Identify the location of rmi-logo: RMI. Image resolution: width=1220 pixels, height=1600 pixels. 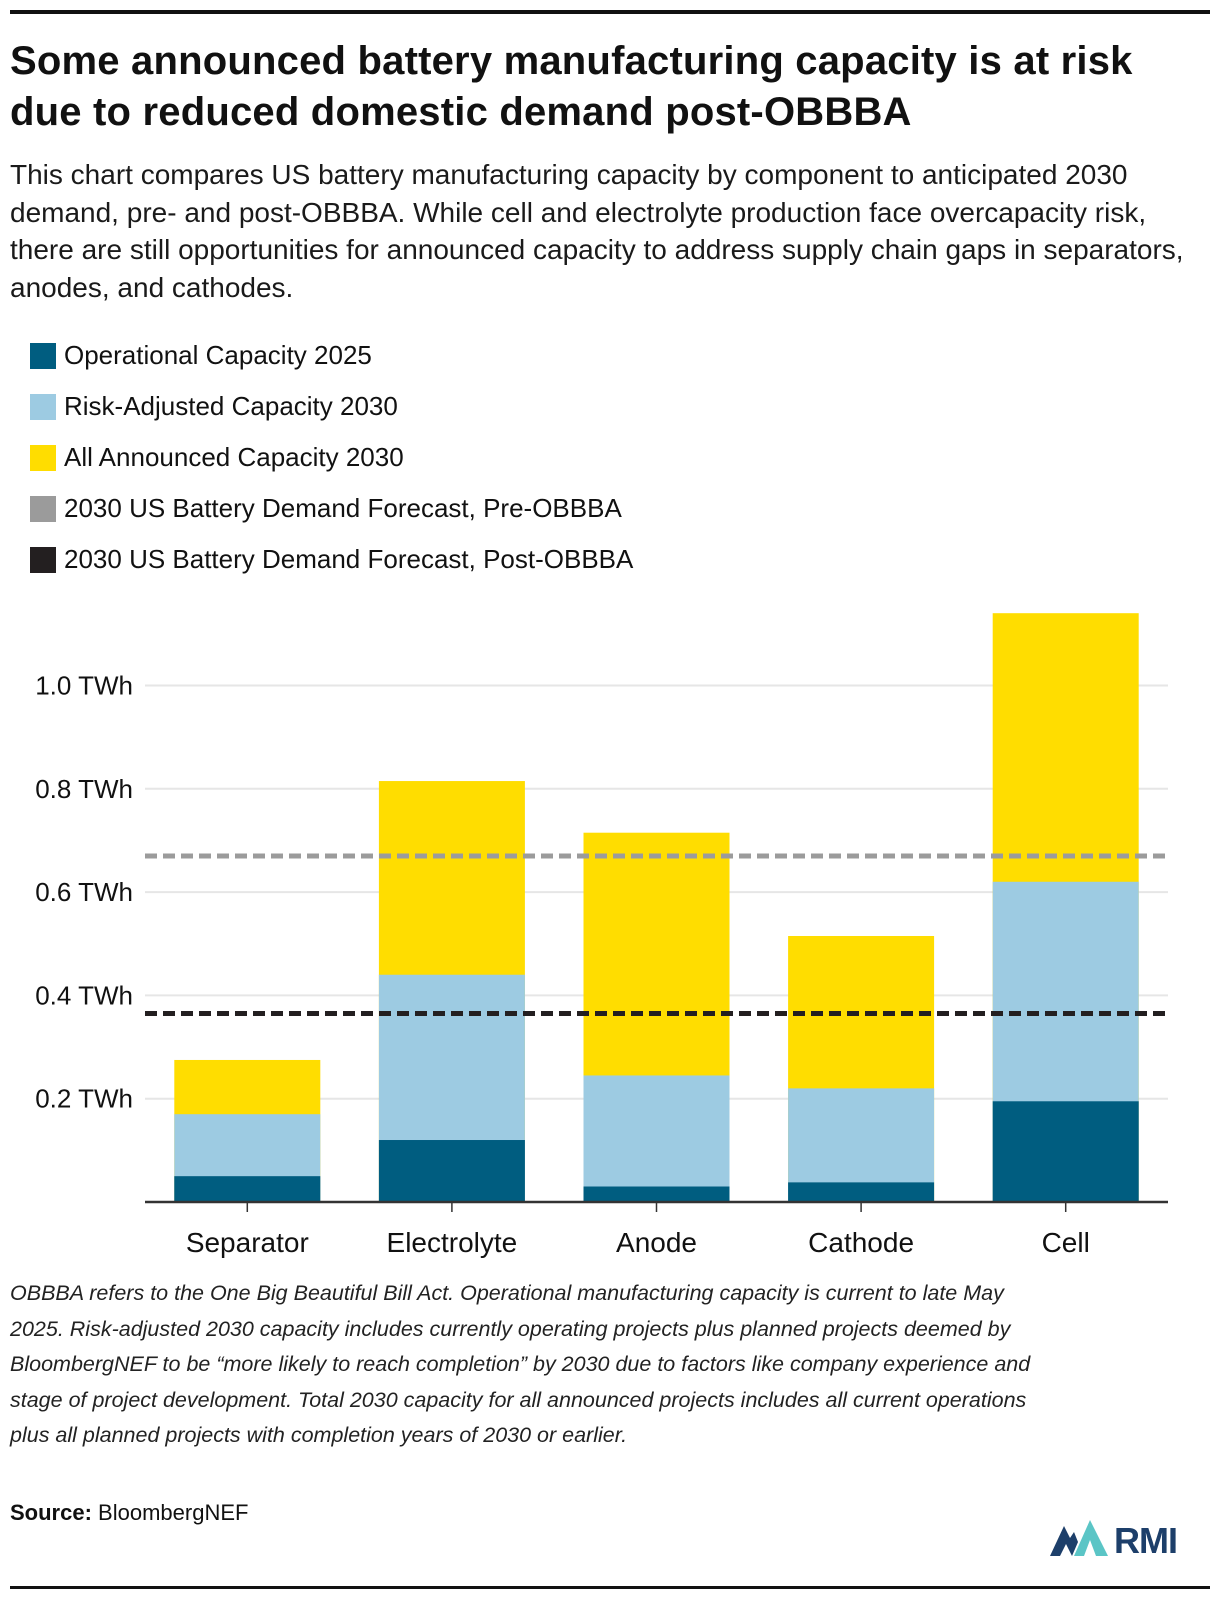
(1114, 1540).